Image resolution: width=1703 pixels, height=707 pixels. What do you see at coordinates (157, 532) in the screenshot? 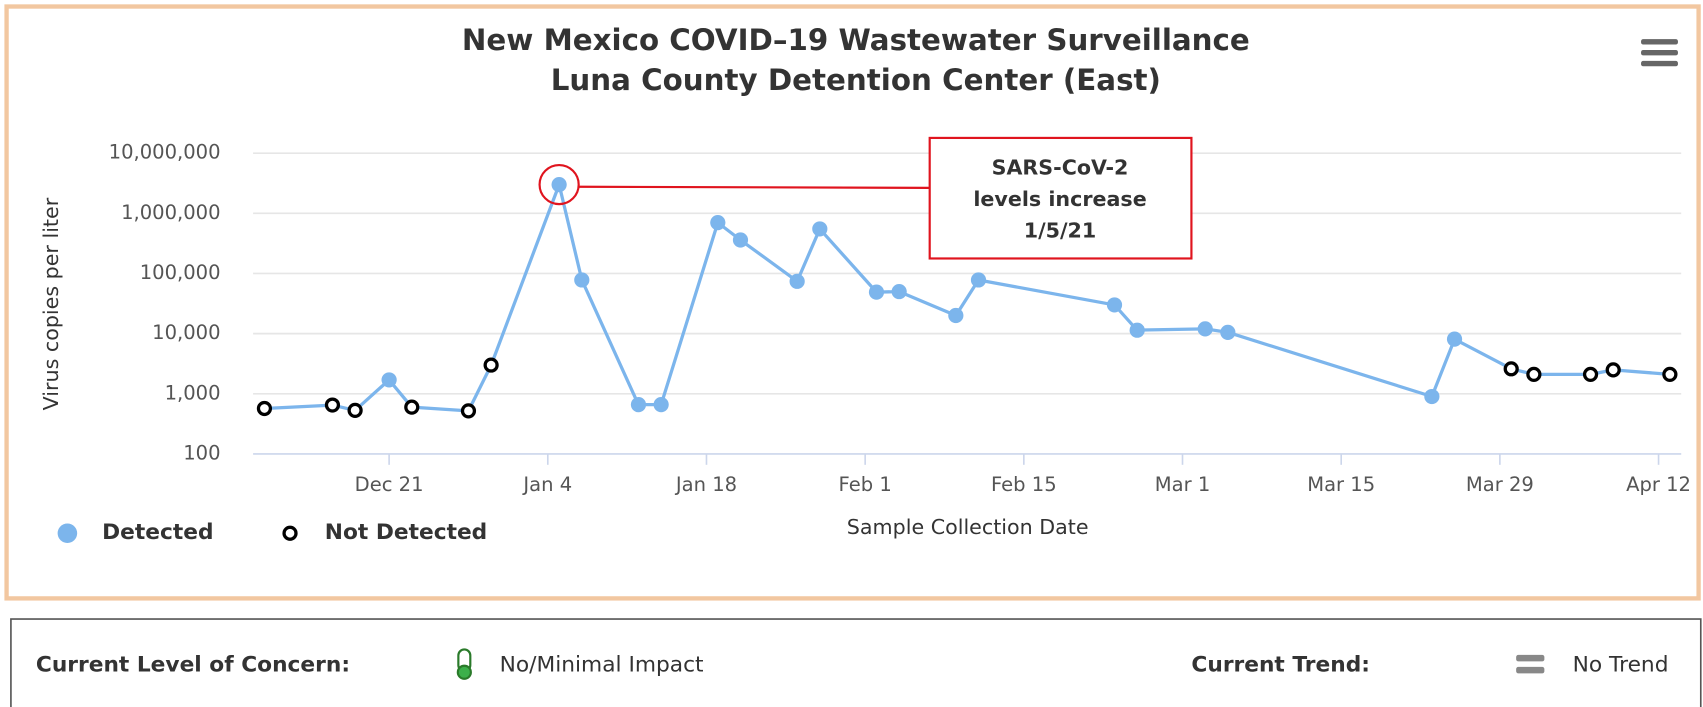
I see `legend-label: Detected` at bounding box center [157, 532].